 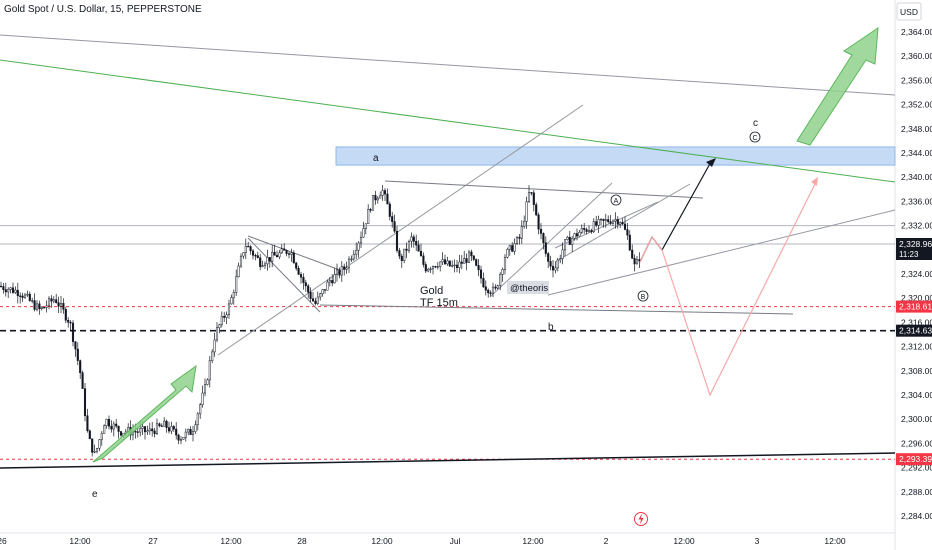 What do you see at coordinates (528, 287) in the screenshot?
I see `watermark-bg` at bounding box center [528, 287].